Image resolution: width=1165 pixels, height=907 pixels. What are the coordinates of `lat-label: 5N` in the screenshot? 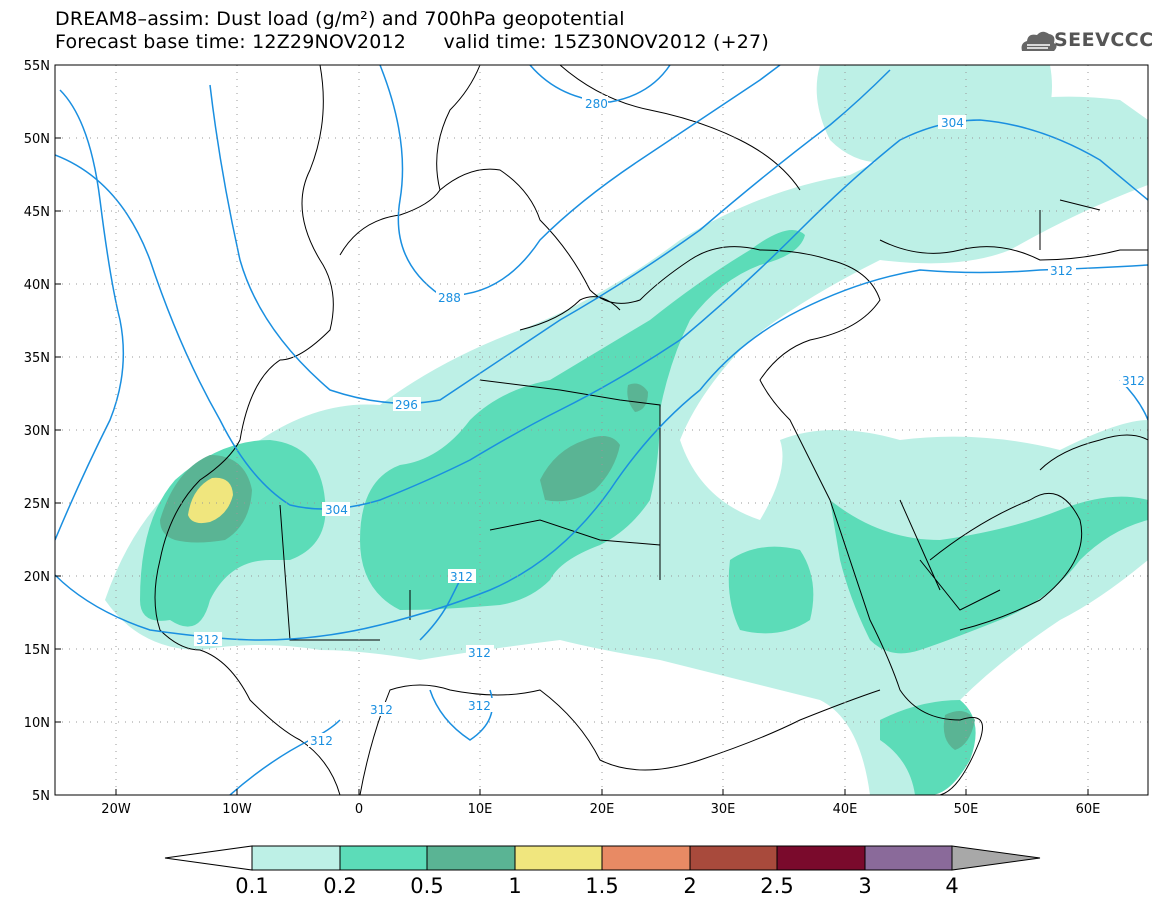 It's located at (41, 796).